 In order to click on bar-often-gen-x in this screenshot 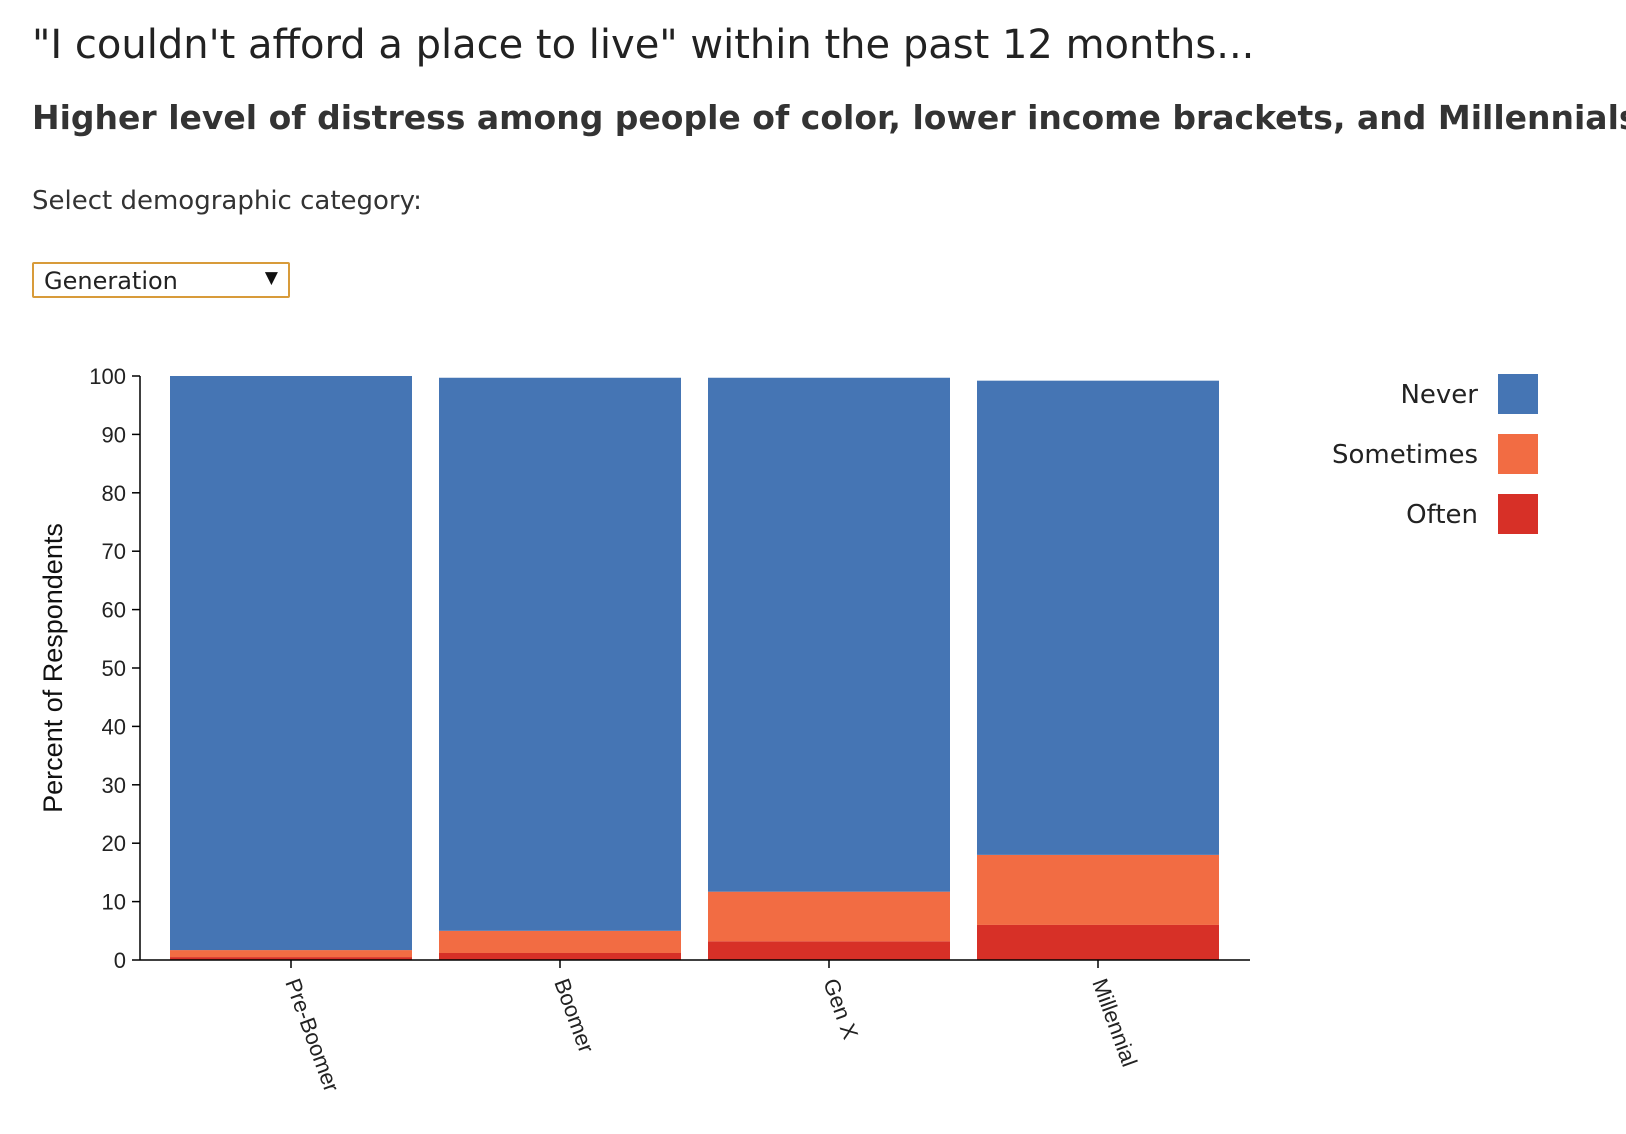, I will do `click(829, 950)`.